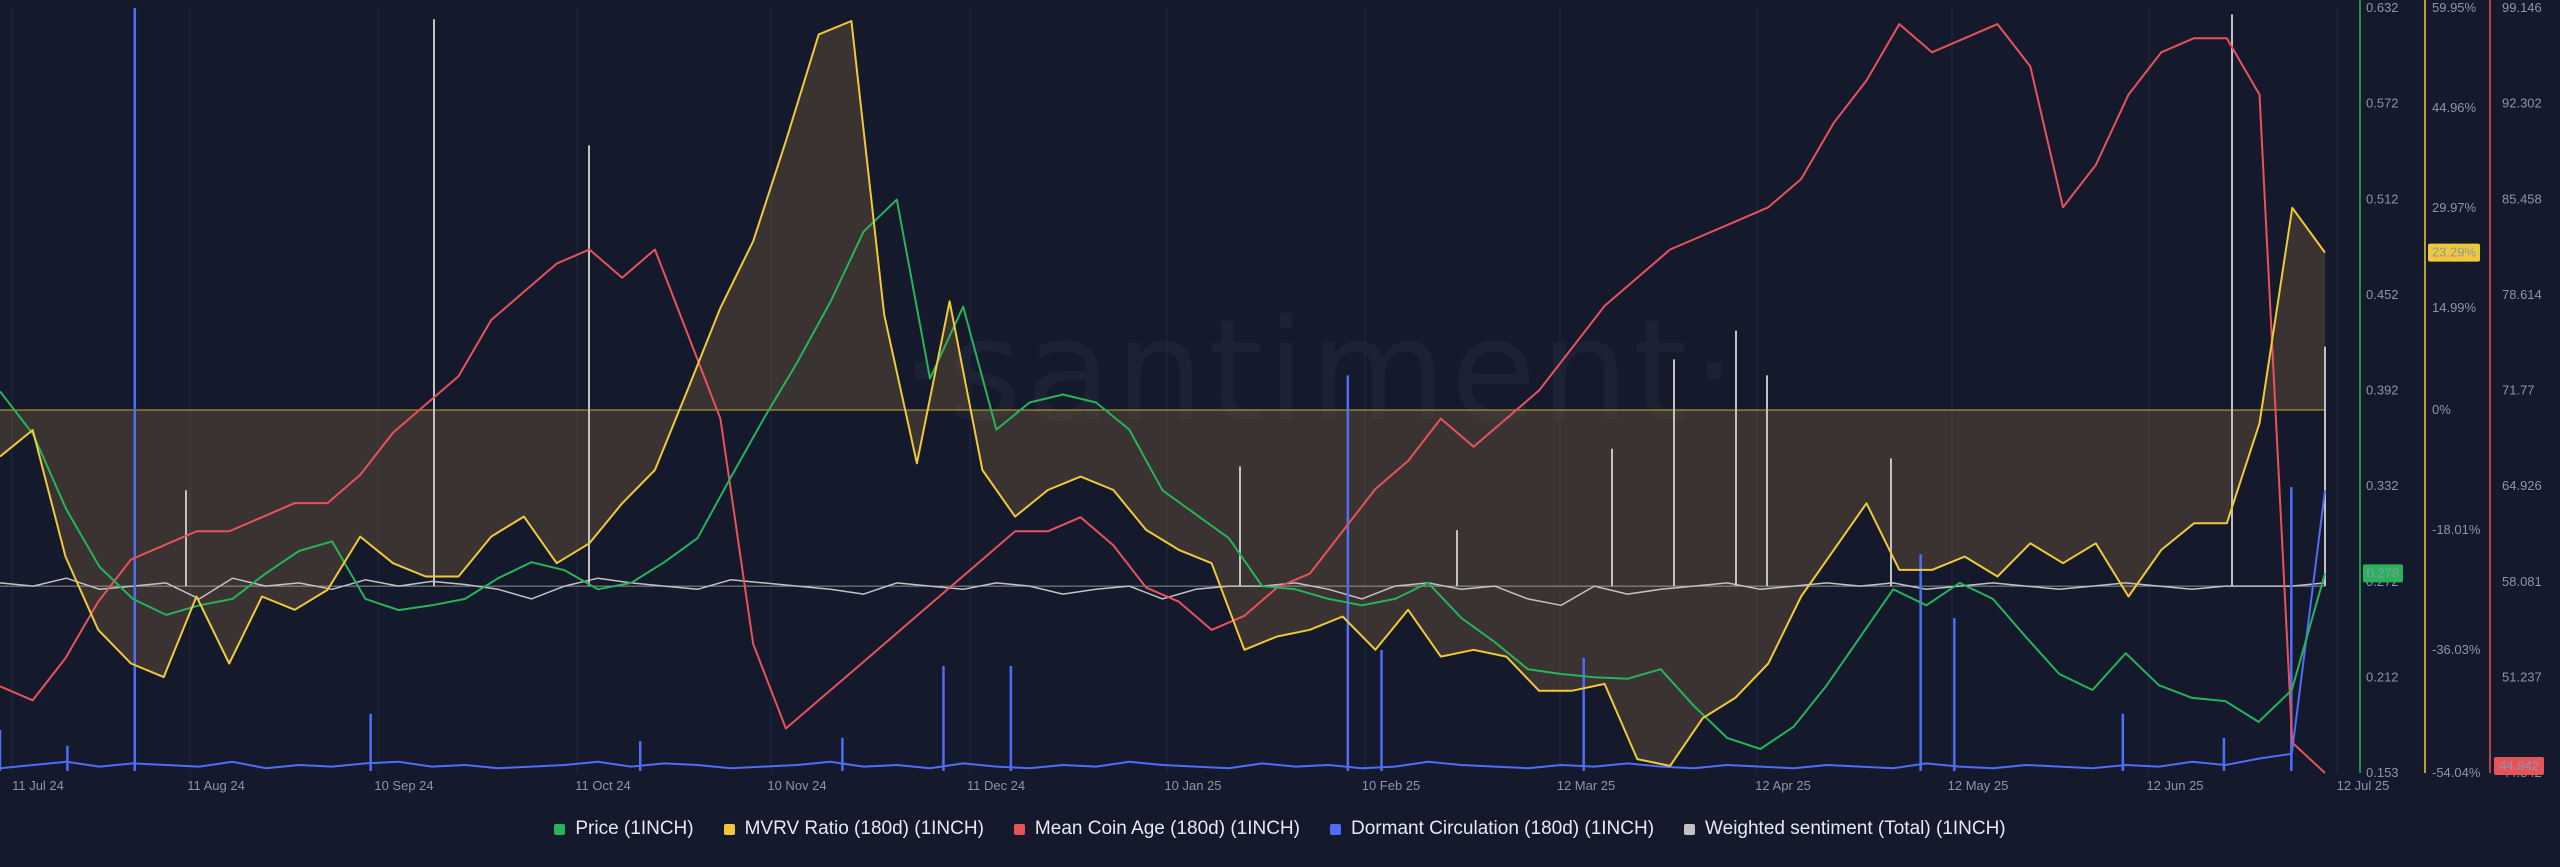 The height and width of the screenshot is (867, 2560). I want to click on legend-swatch-dormant-circulation, so click(1335, 829).